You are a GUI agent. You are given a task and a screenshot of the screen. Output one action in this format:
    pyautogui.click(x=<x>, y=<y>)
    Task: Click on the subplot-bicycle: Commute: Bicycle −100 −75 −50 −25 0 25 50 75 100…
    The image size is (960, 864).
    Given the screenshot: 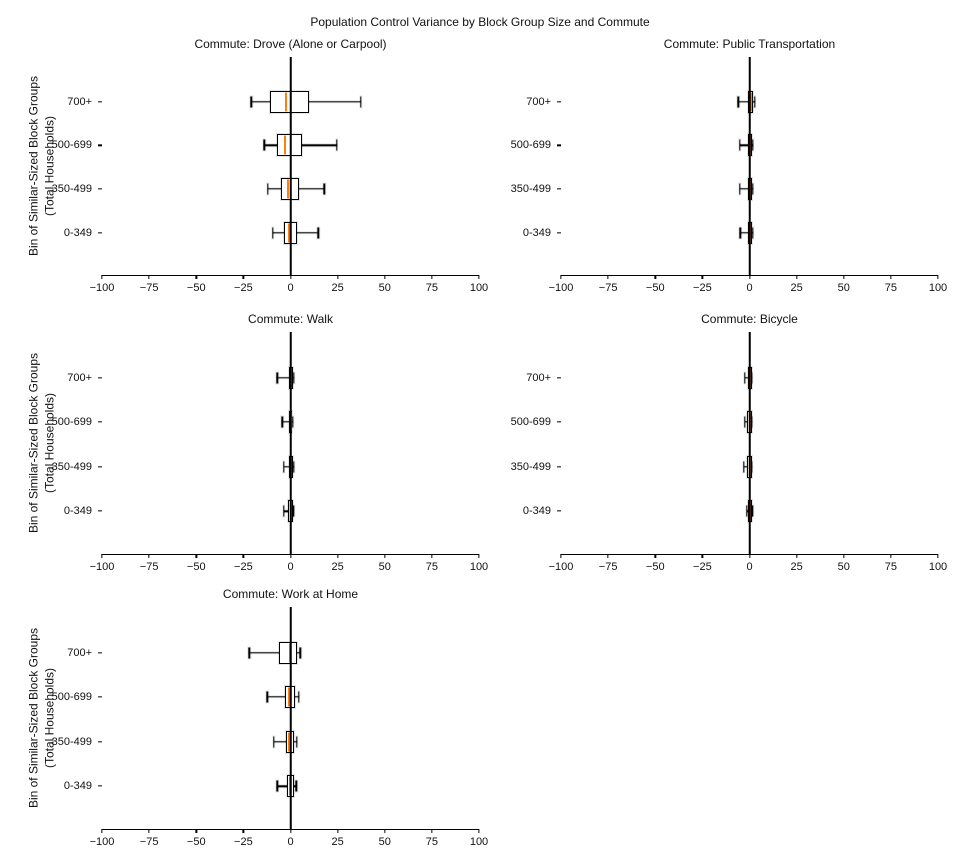 What is the action you would take?
    pyautogui.click(x=729, y=442)
    